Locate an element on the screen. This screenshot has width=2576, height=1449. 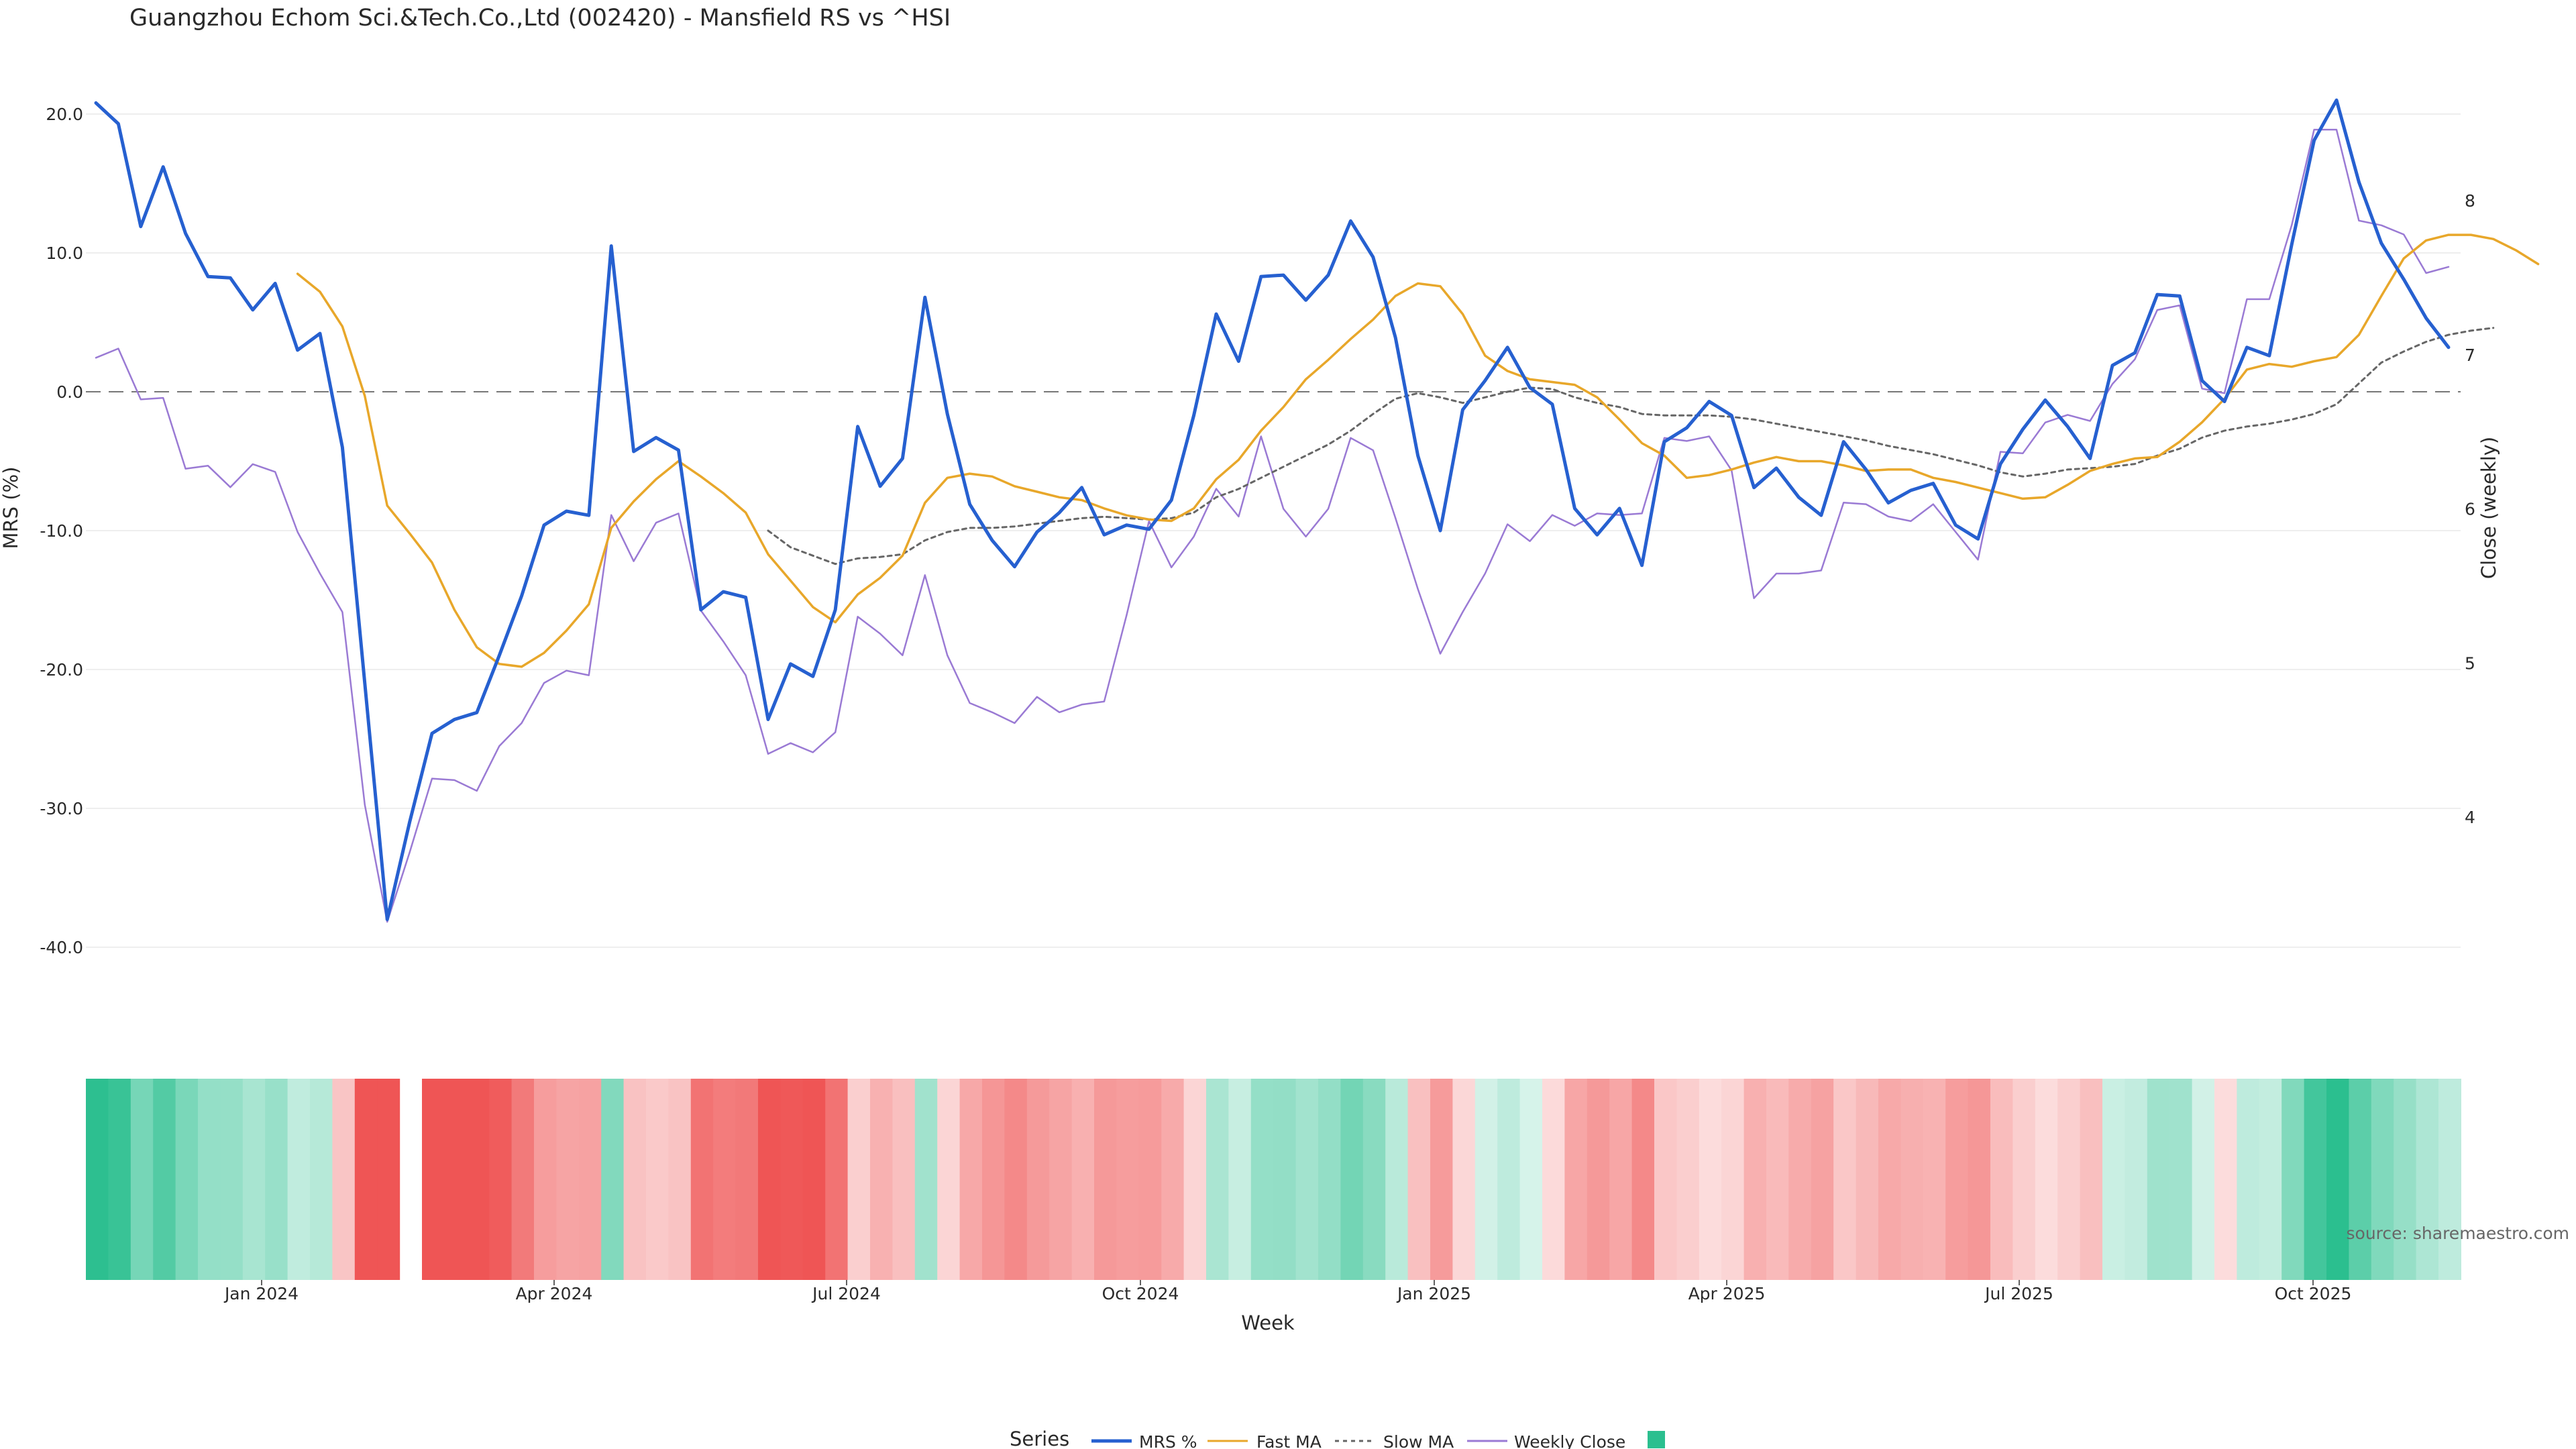
x-tick-label: Oct 2024 is located at coordinates (1140, 1293).